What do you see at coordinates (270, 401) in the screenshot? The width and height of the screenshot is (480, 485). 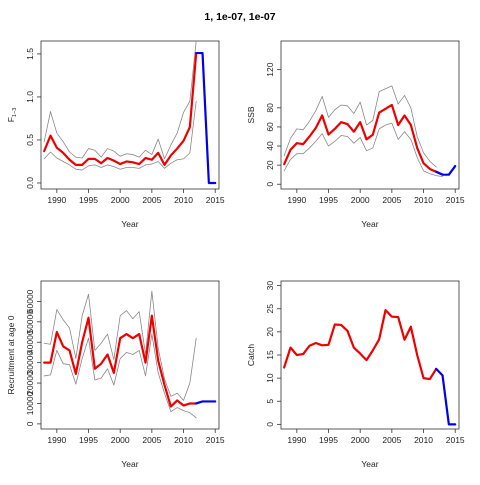 I see `y-tick-label: 5` at bounding box center [270, 401].